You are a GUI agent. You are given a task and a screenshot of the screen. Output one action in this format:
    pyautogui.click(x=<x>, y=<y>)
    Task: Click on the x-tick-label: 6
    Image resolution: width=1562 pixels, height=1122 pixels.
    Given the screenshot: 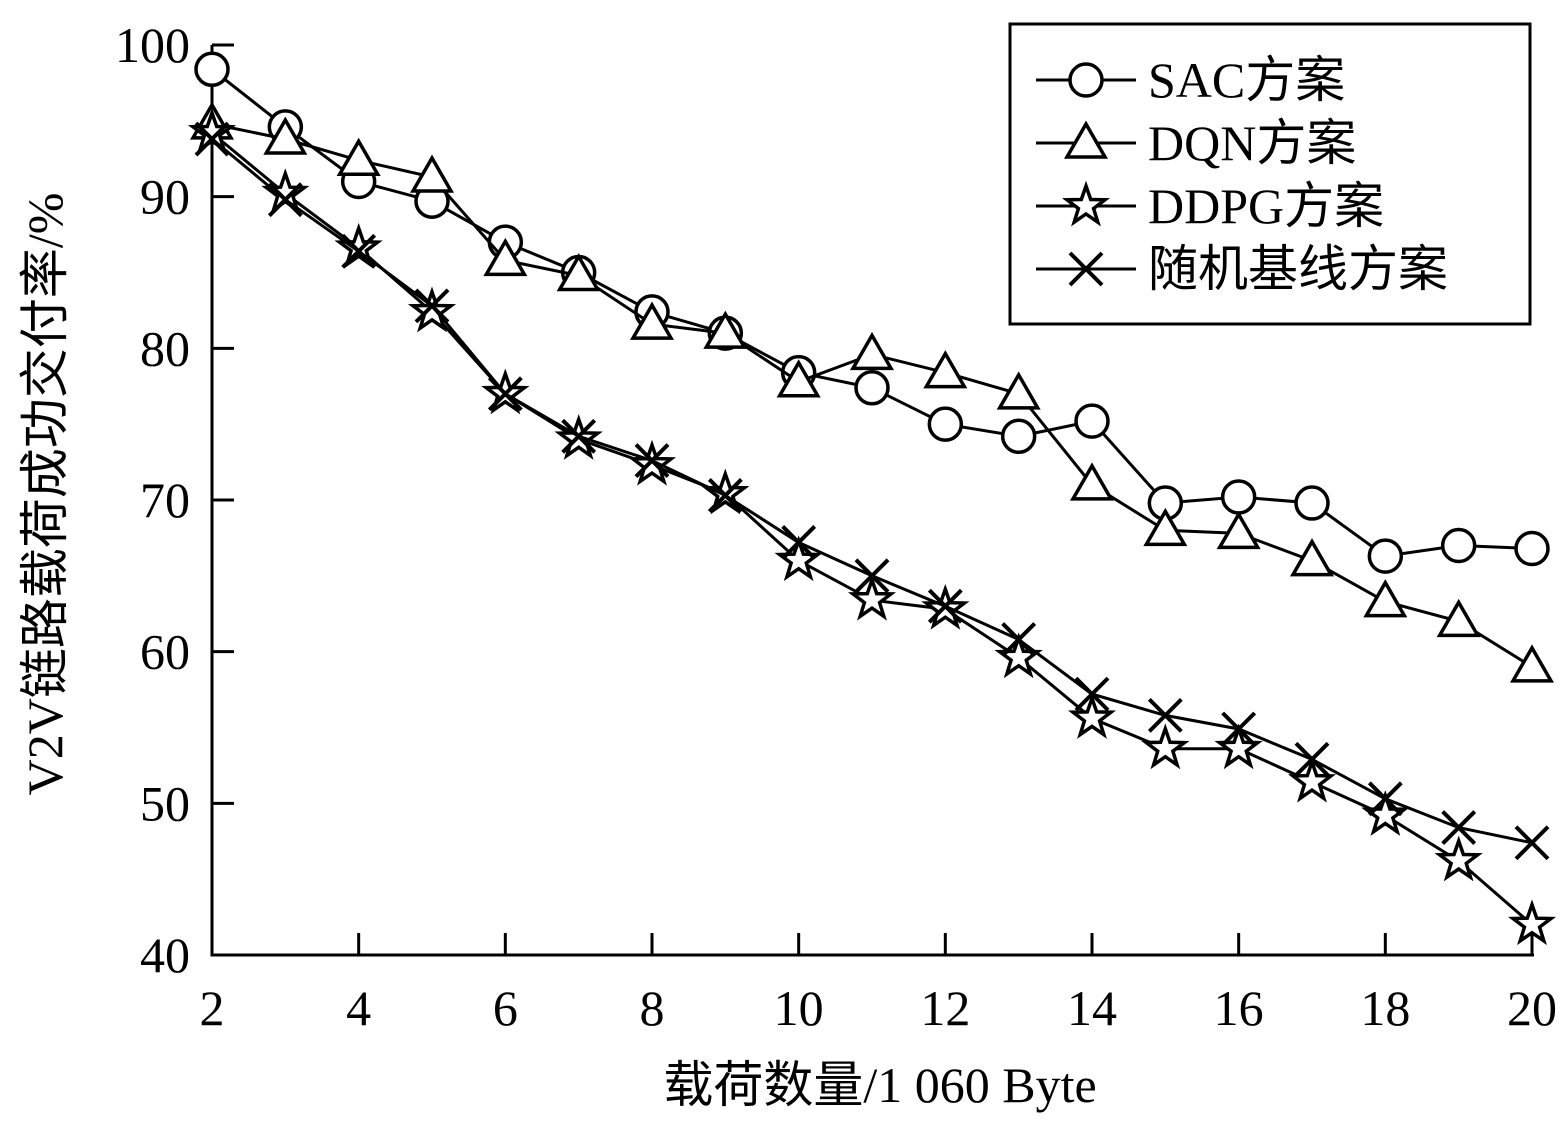 What is the action you would take?
    pyautogui.click(x=505, y=1008)
    